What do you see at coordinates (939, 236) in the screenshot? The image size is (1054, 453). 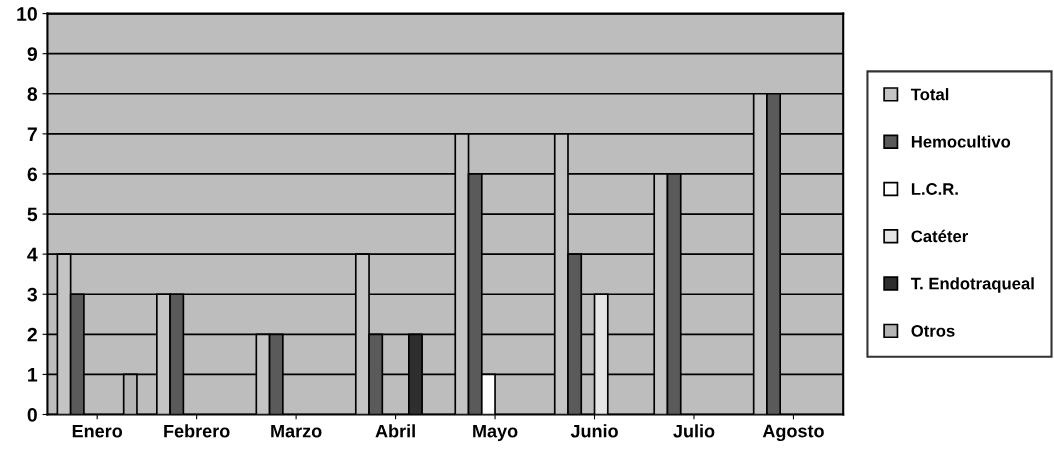 I see `legend-label: Catéter` at bounding box center [939, 236].